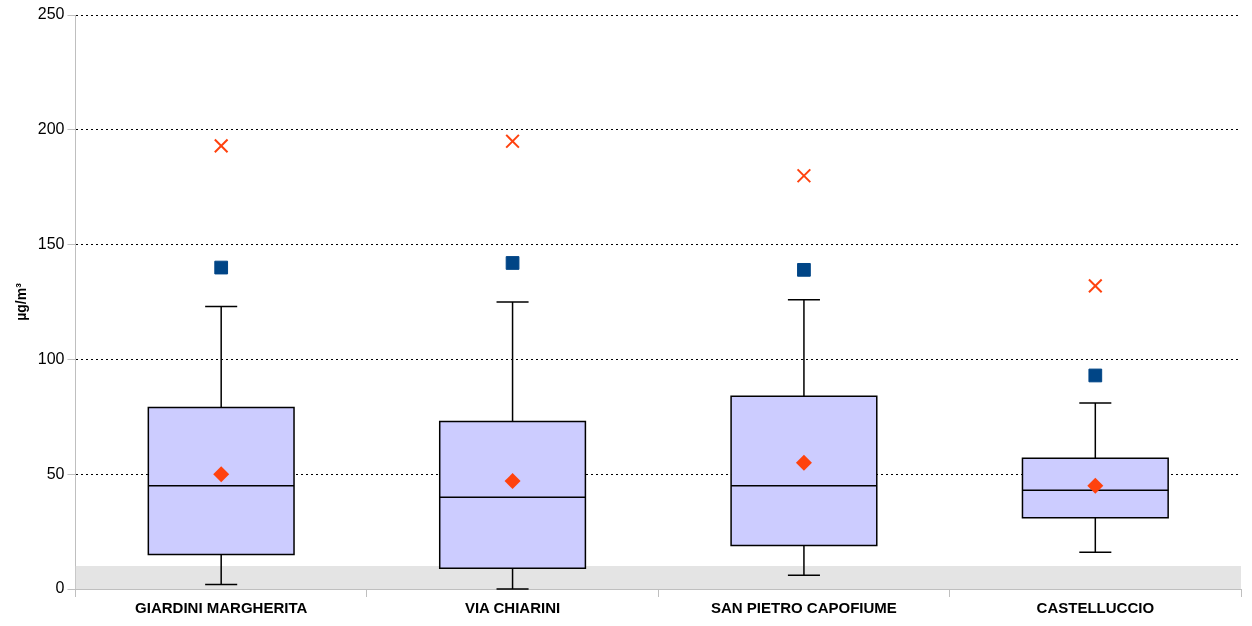  What do you see at coordinates (51, 129) in the screenshot?
I see `y-tick-label: 200` at bounding box center [51, 129].